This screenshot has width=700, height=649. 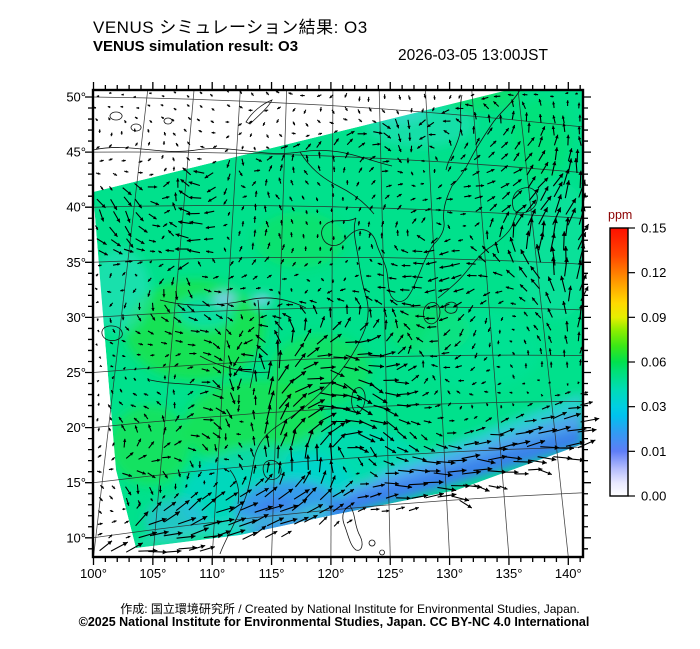 What do you see at coordinates (653, 451) in the screenshot?
I see `colorbar-tick-label: 0.01` at bounding box center [653, 451].